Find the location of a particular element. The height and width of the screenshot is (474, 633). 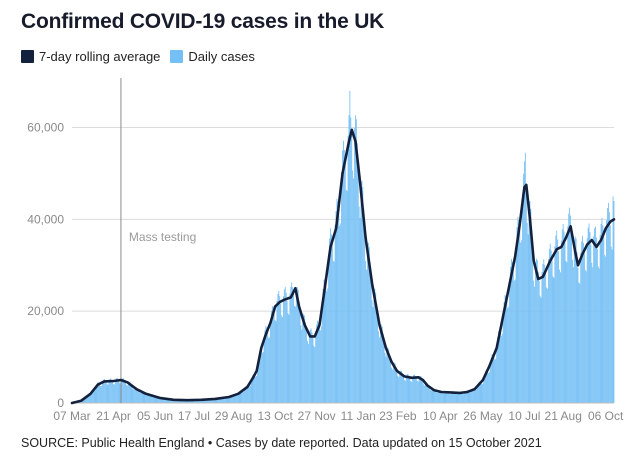

x-tick-label: 05 Jun is located at coordinates (155, 416).